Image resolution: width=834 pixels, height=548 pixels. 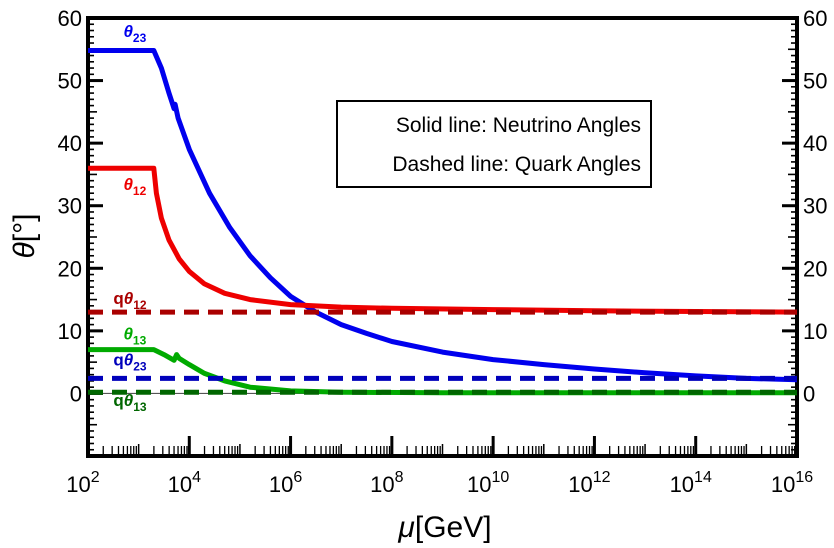 I want to click on x-tick-label: 10⁸, so click(x=386, y=483).